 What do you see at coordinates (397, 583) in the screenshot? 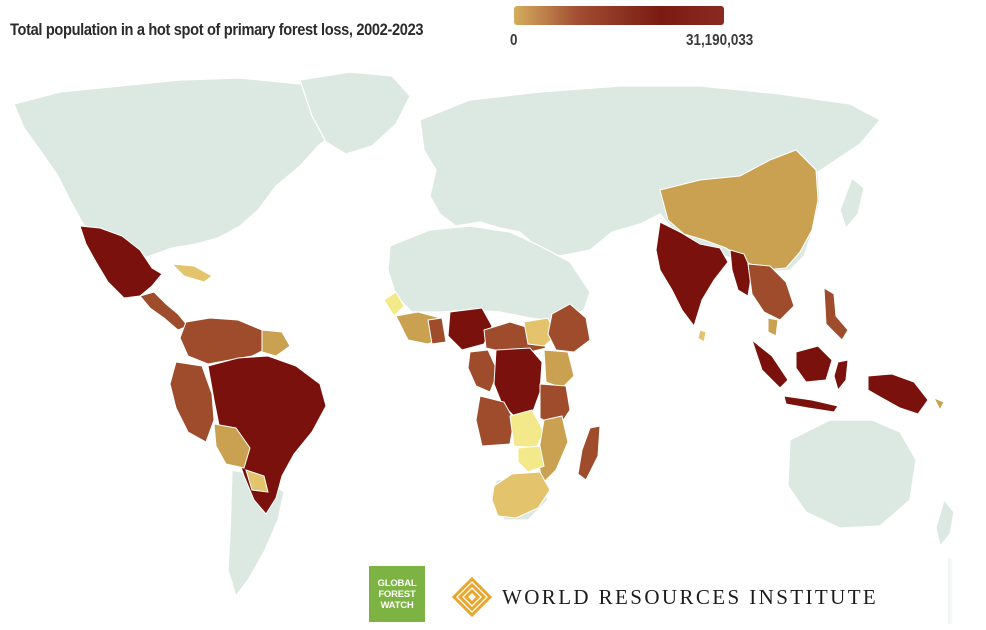
I see `gfw-logo-line-1: GLOBAL` at bounding box center [397, 583].